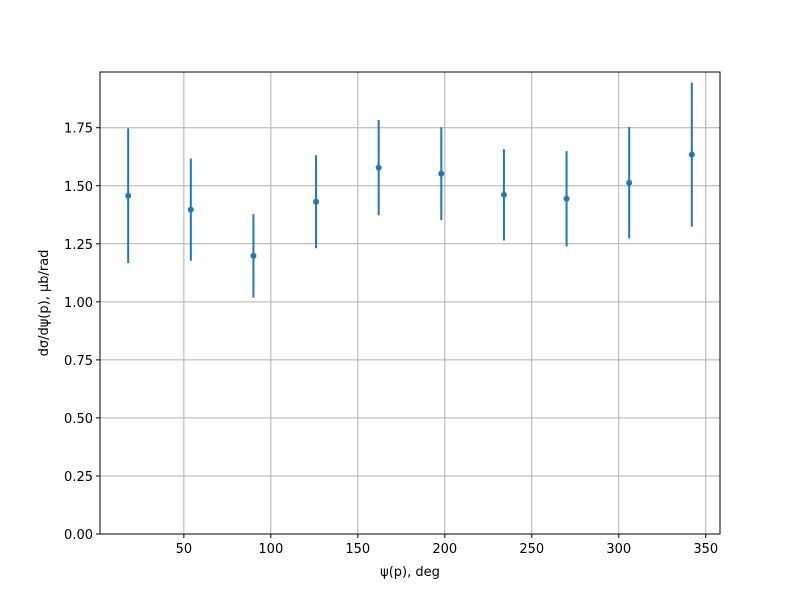 The image size is (800, 600). Describe the element at coordinates (78, 477) in the screenshot. I see `y-tick-label: 0.25` at that location.